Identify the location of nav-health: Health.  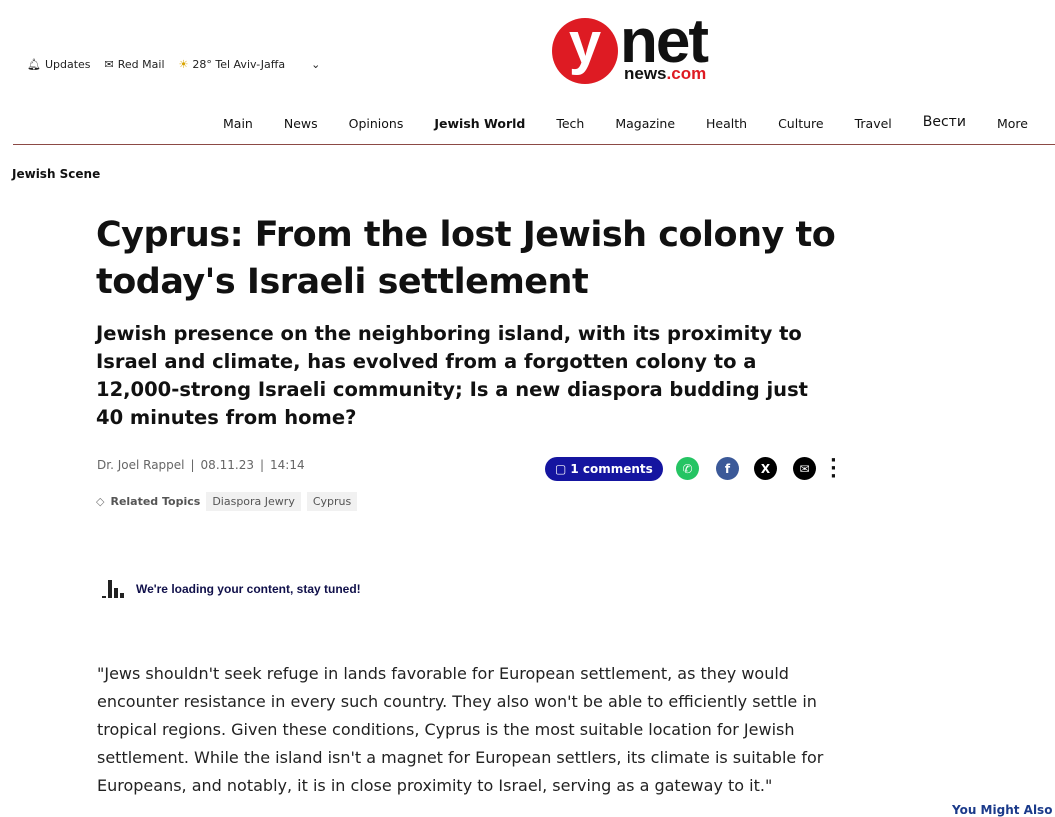
(727, 123).